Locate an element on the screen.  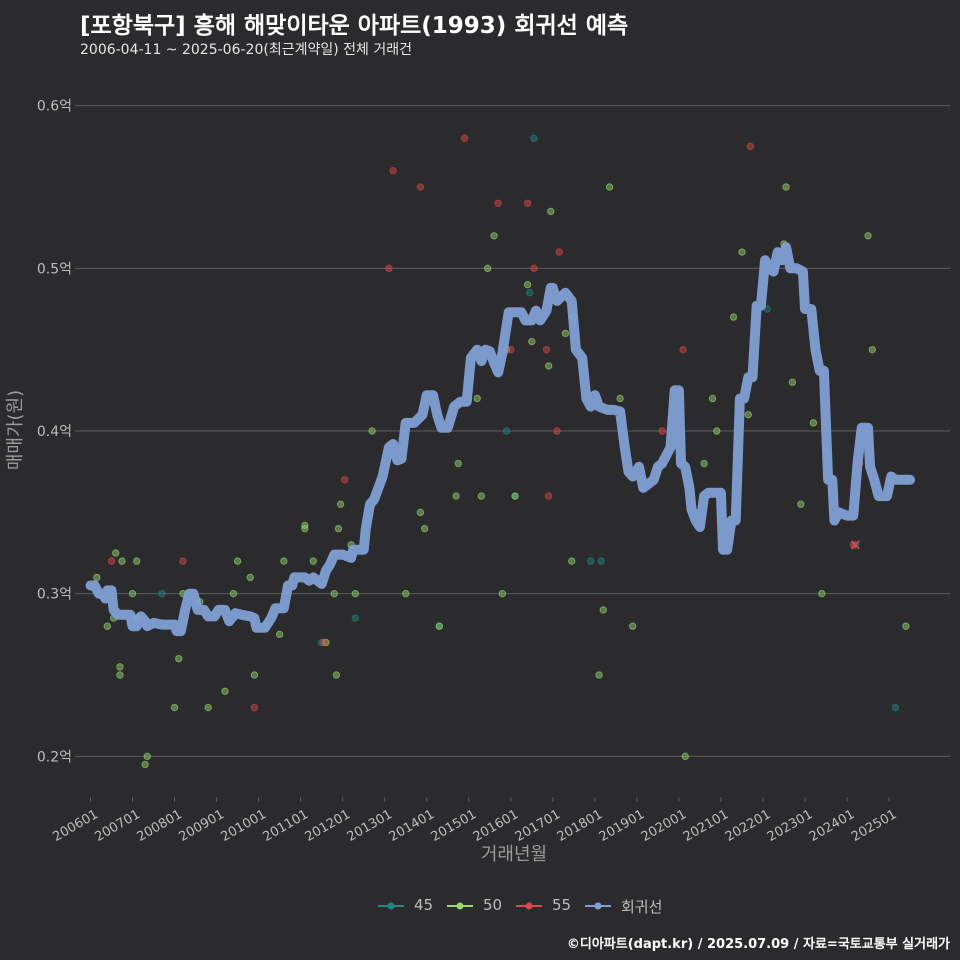
x-axis-label: 거래년월 is located at coordinates (514, 854).